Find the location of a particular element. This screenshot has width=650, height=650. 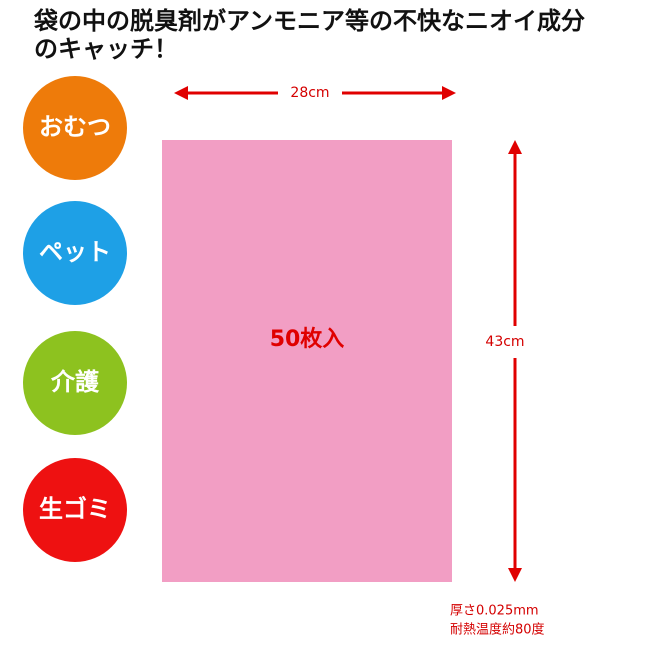

headline: 袋の中の脱臭剤がアンモニア等の不快なニオイ成分 is located at coordinates (309, 21).